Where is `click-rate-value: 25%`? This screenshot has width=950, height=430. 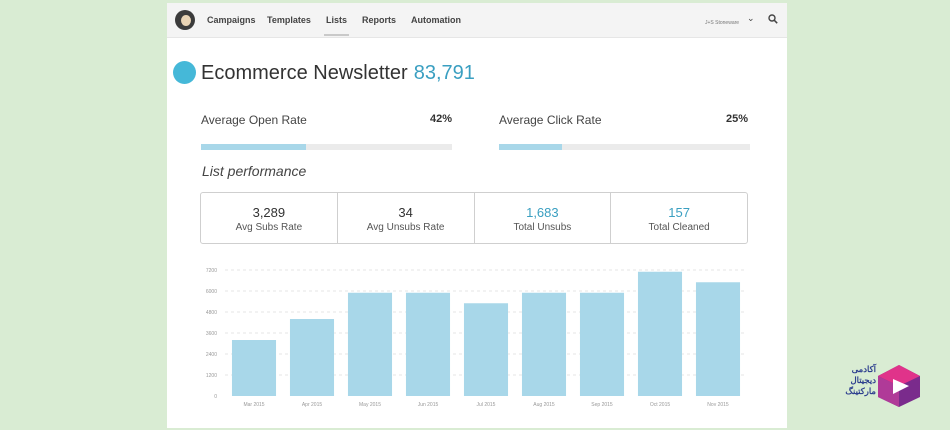 click-rate-value: 25% is located at coordinates (736, 119).